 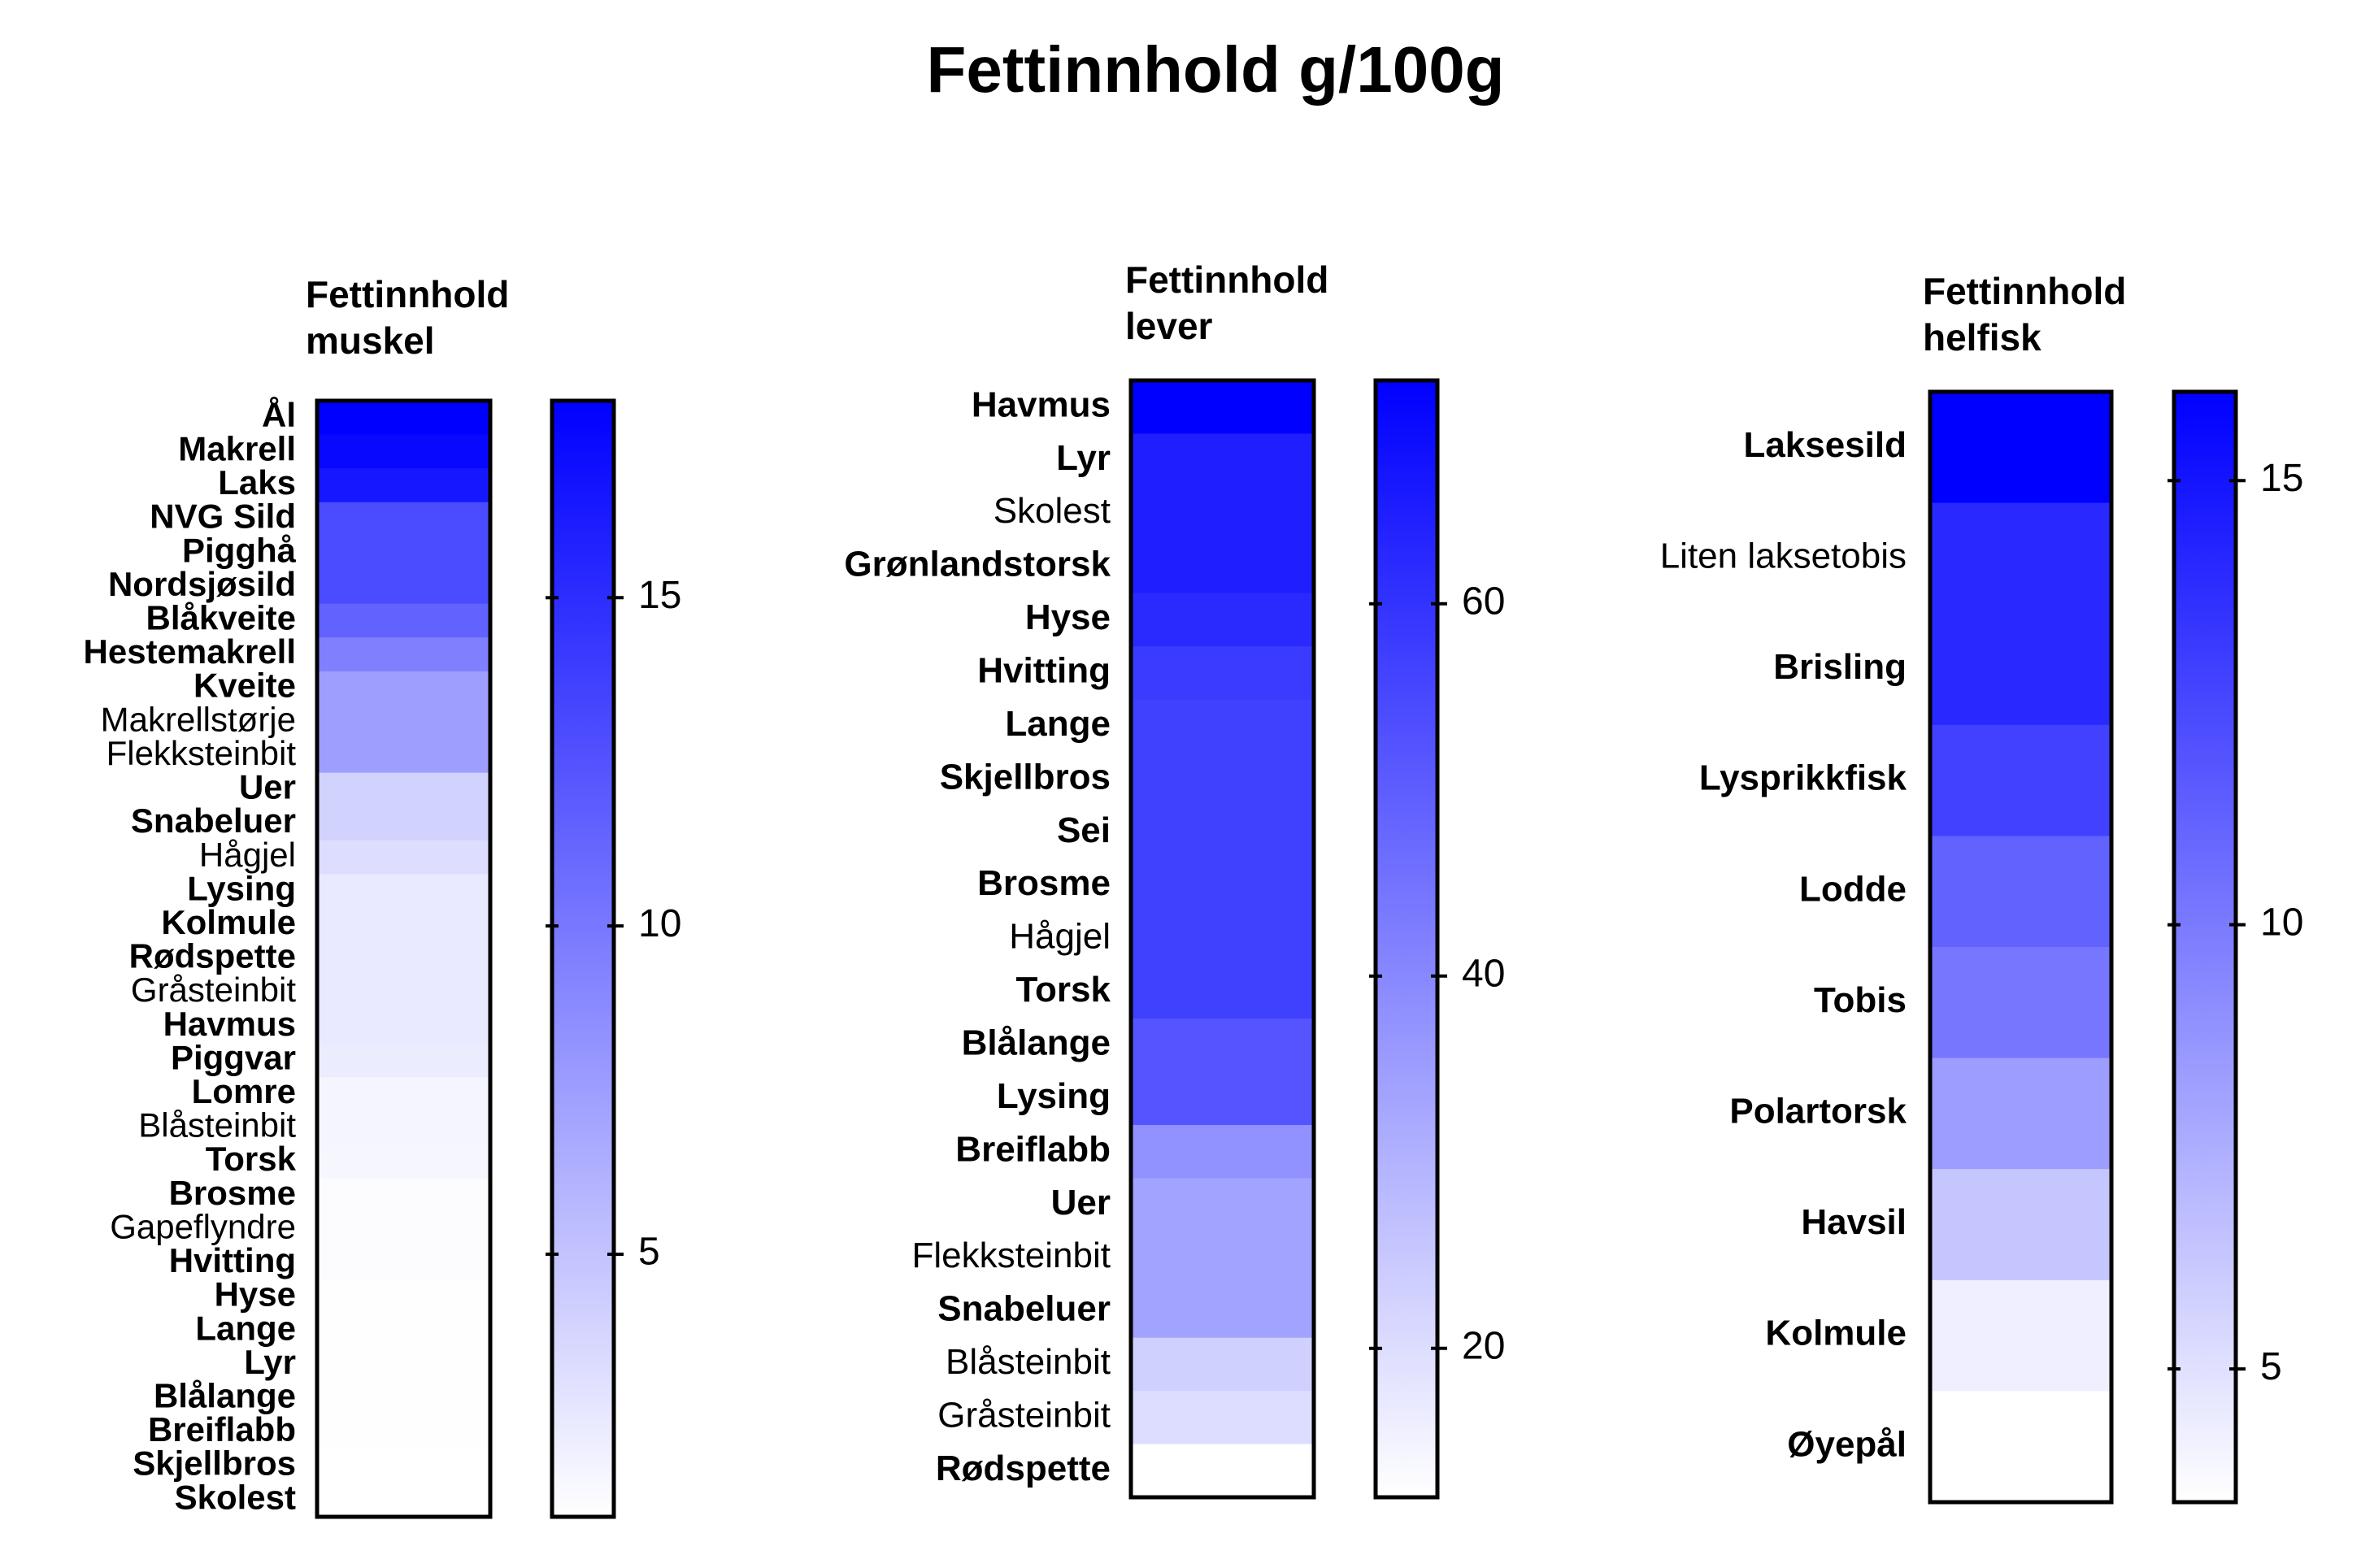 I want to click on row-label: Flekksteinbit, so click(x=202, y=753).